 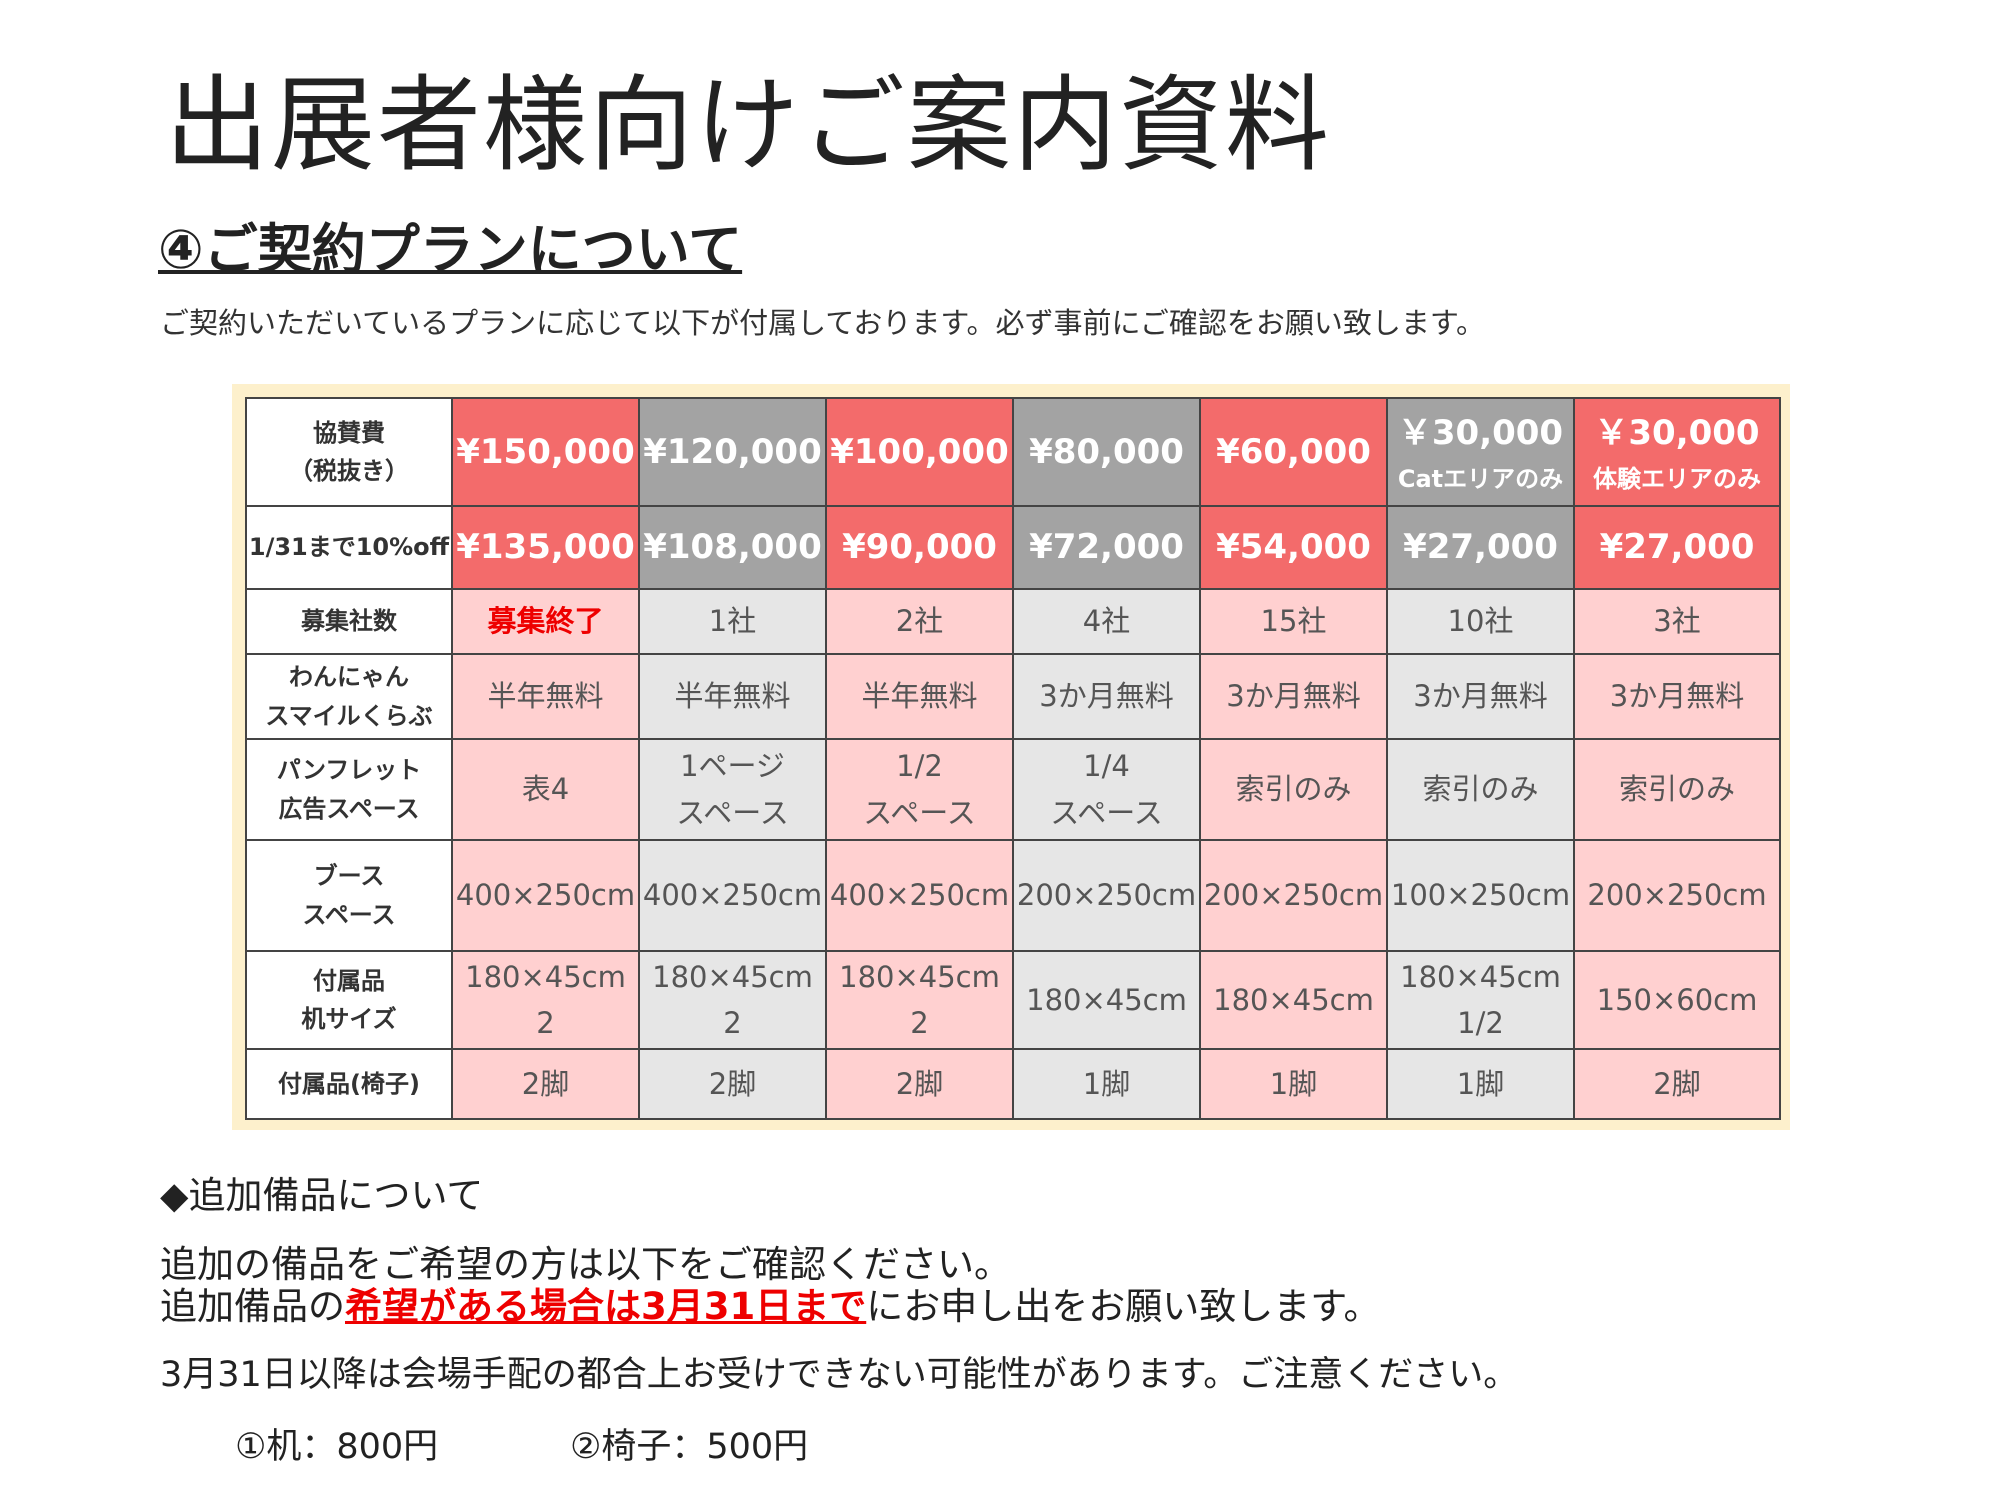 I want to click on table-cell: ¥54,000, so click(x=1293, y=547).